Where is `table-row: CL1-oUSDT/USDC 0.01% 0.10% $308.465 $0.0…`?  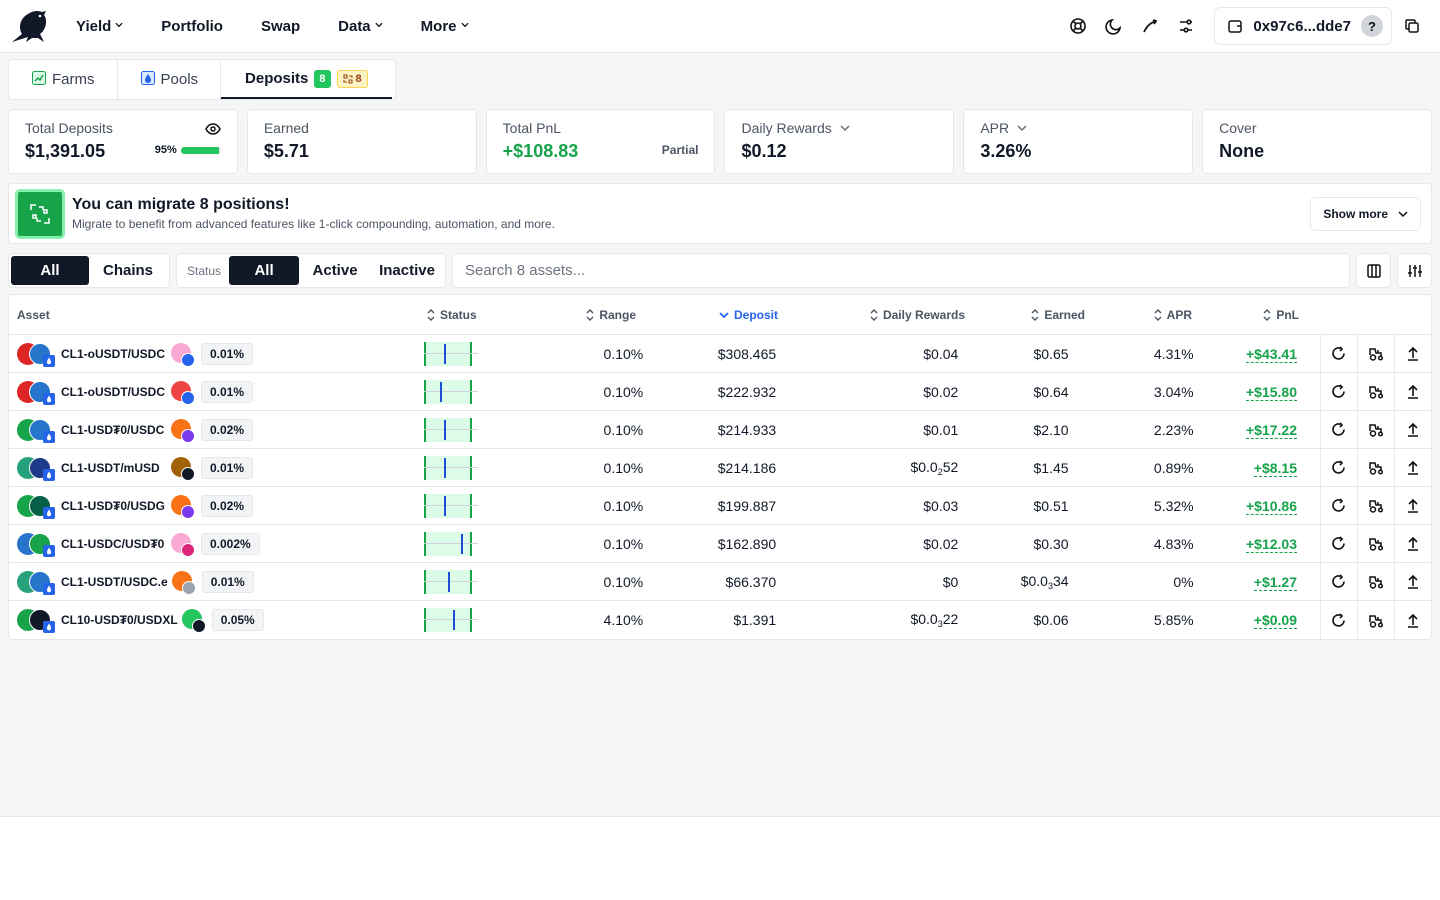
table-row: CL1-oUSDT/USDC 0.01% 0.10% $308.465 $0.0… is located at coordinates (720, 353).